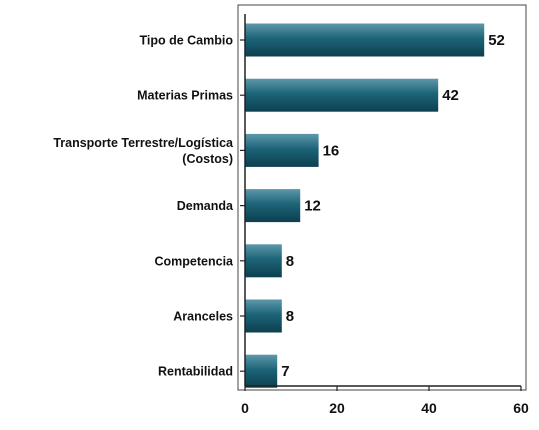 The width and height of the screenshot is (539, 430). I want to click on category-label-1: Materias Primas, so click(185, 96).